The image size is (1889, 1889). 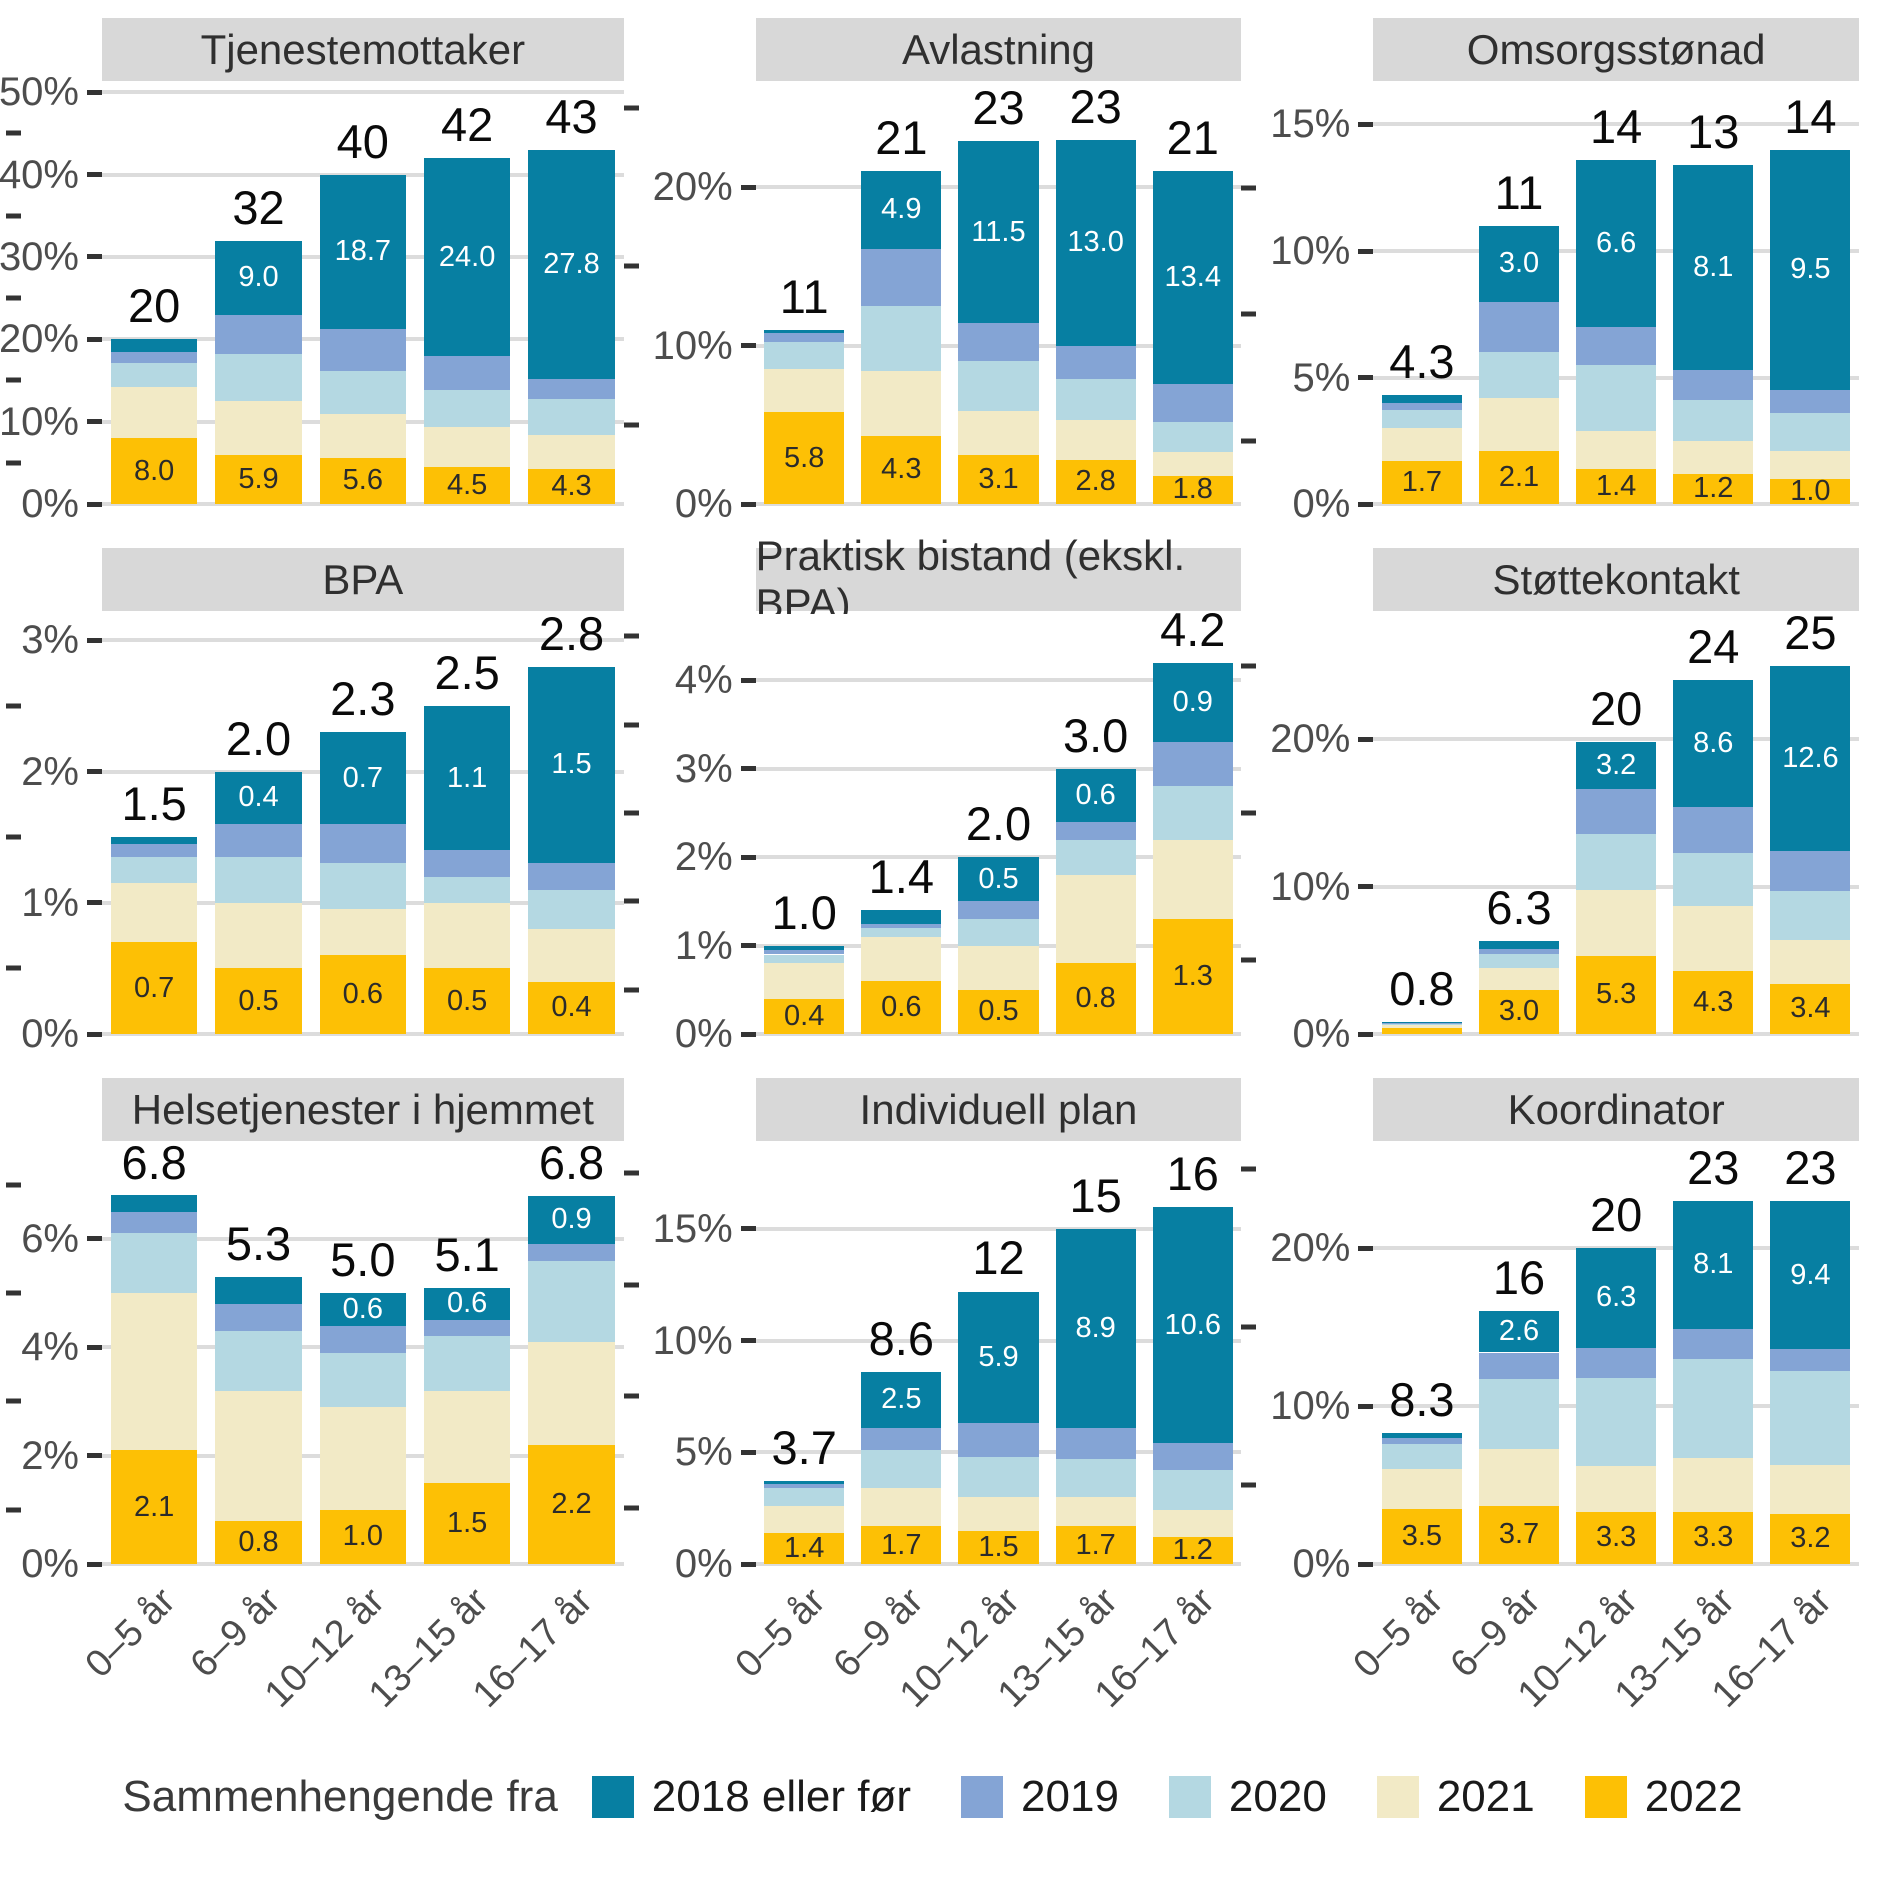 I want to click on y-axis-tick: 3%, so click(x=715, y=769).